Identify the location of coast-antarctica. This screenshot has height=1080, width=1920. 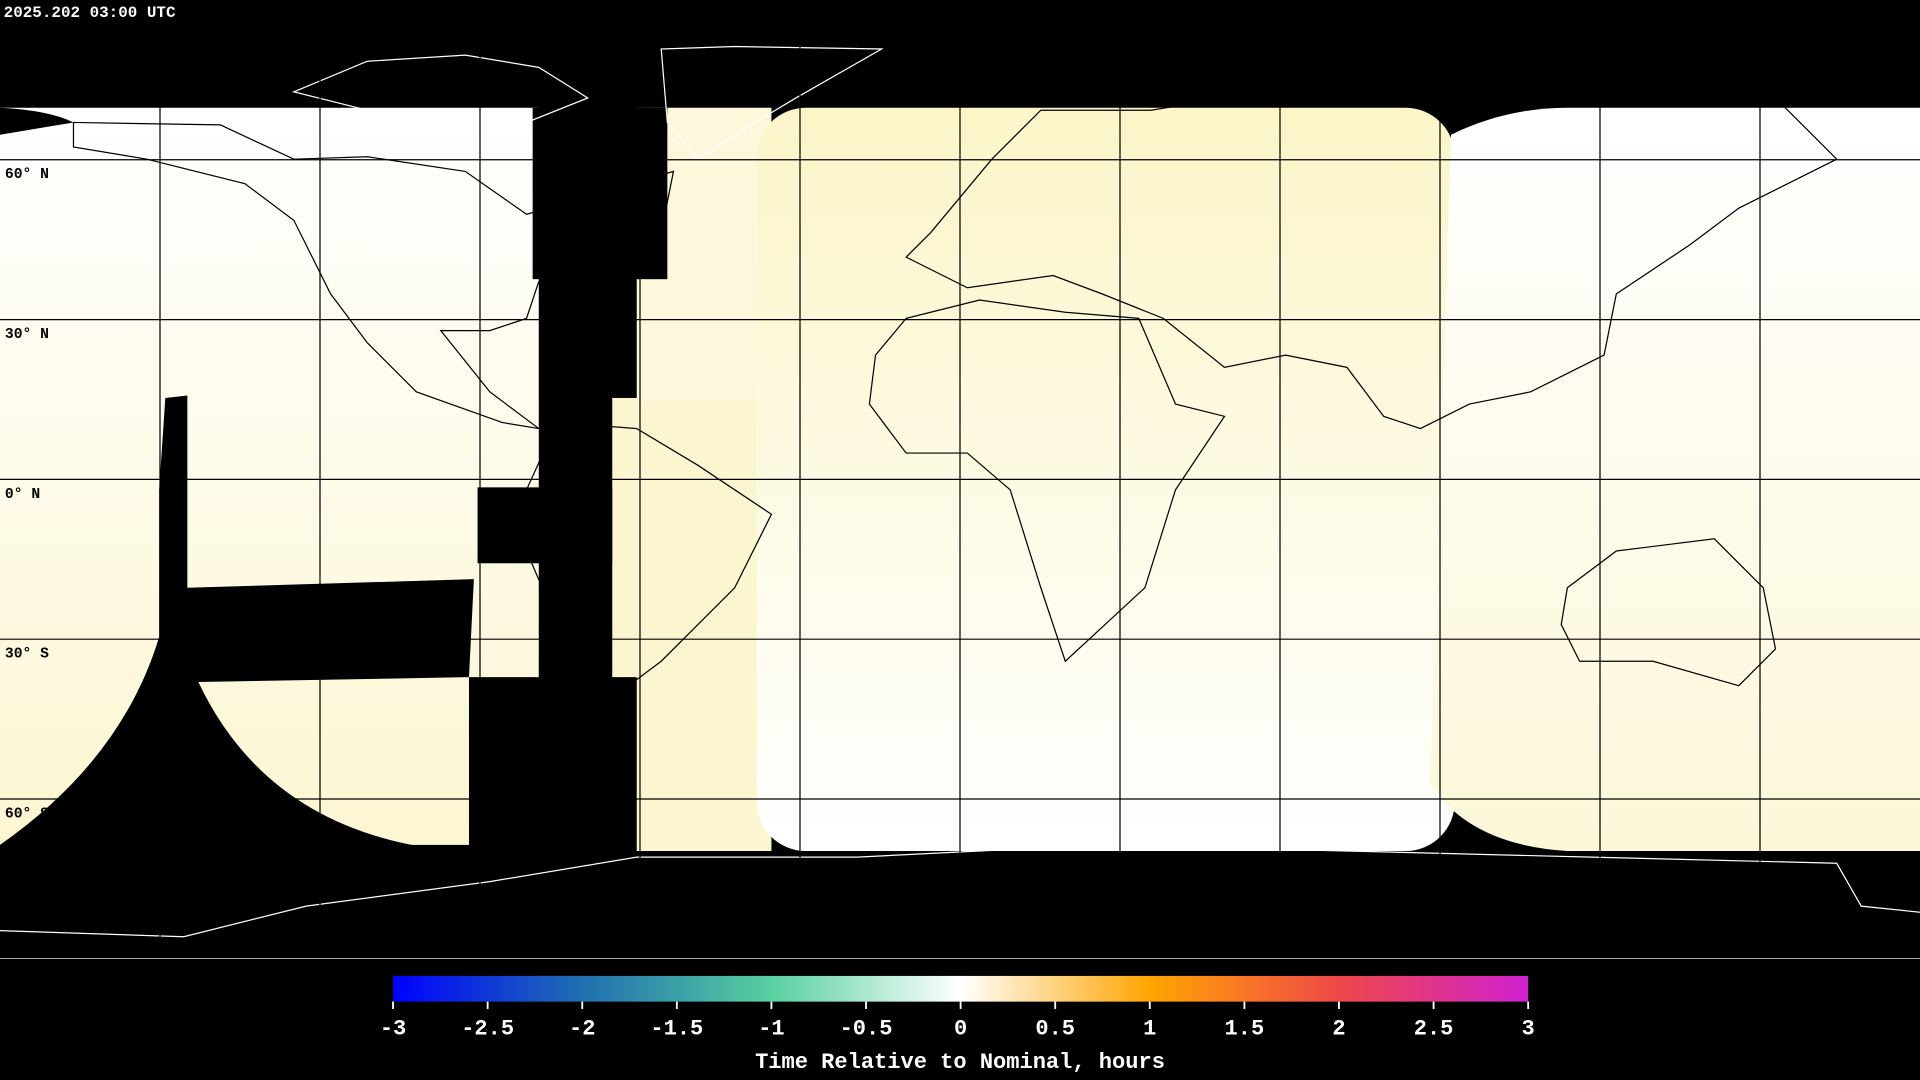
(960, 891).